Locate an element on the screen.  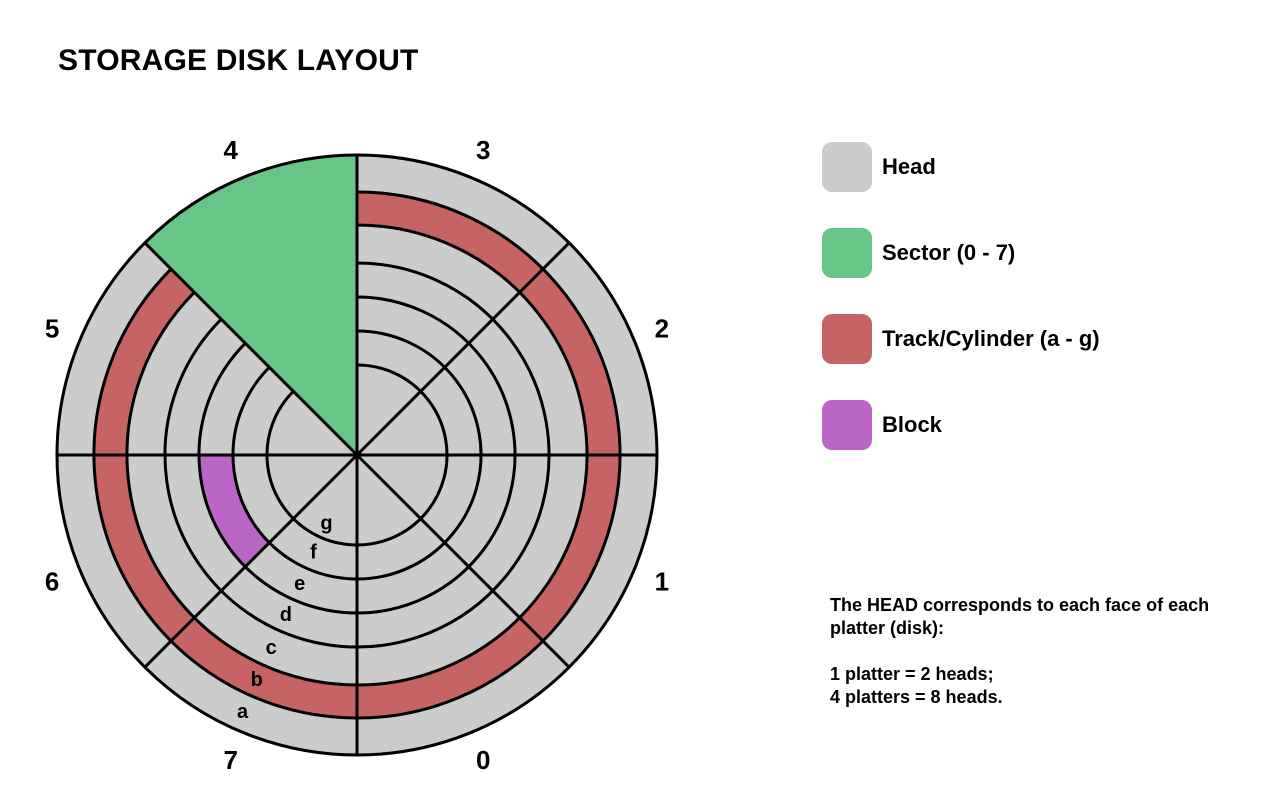
page-title: STORAGE DISK LAYOUT is located at coordinates (238, 60).